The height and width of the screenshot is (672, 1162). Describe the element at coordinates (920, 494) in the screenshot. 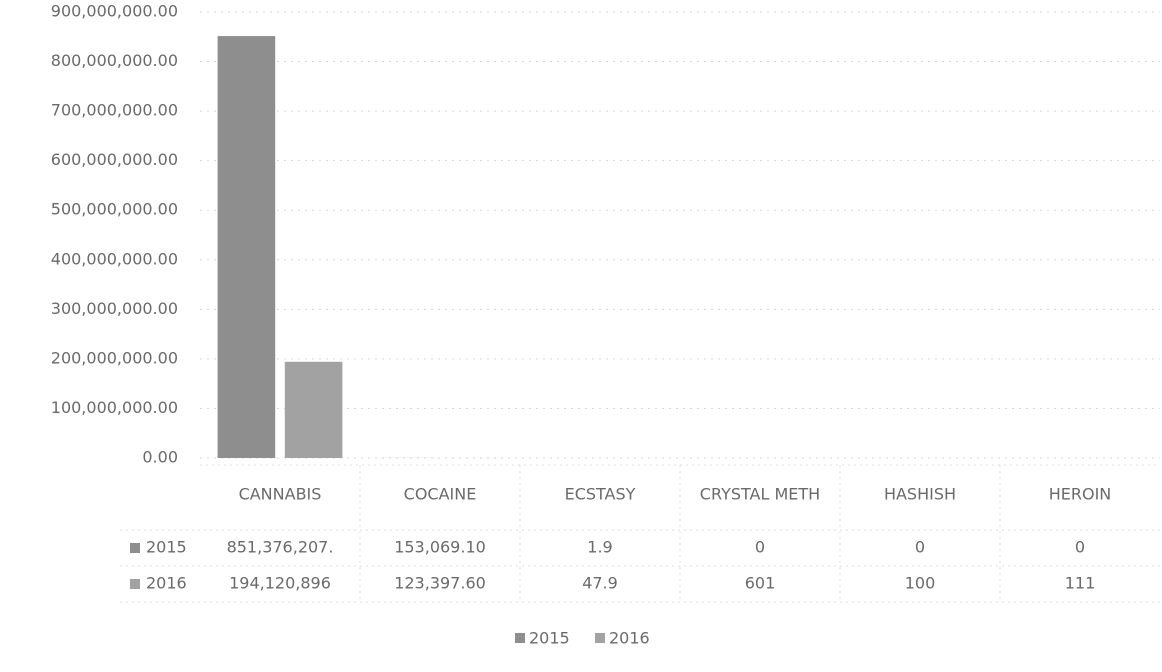

I see `category-label: HASHISH` at that location.